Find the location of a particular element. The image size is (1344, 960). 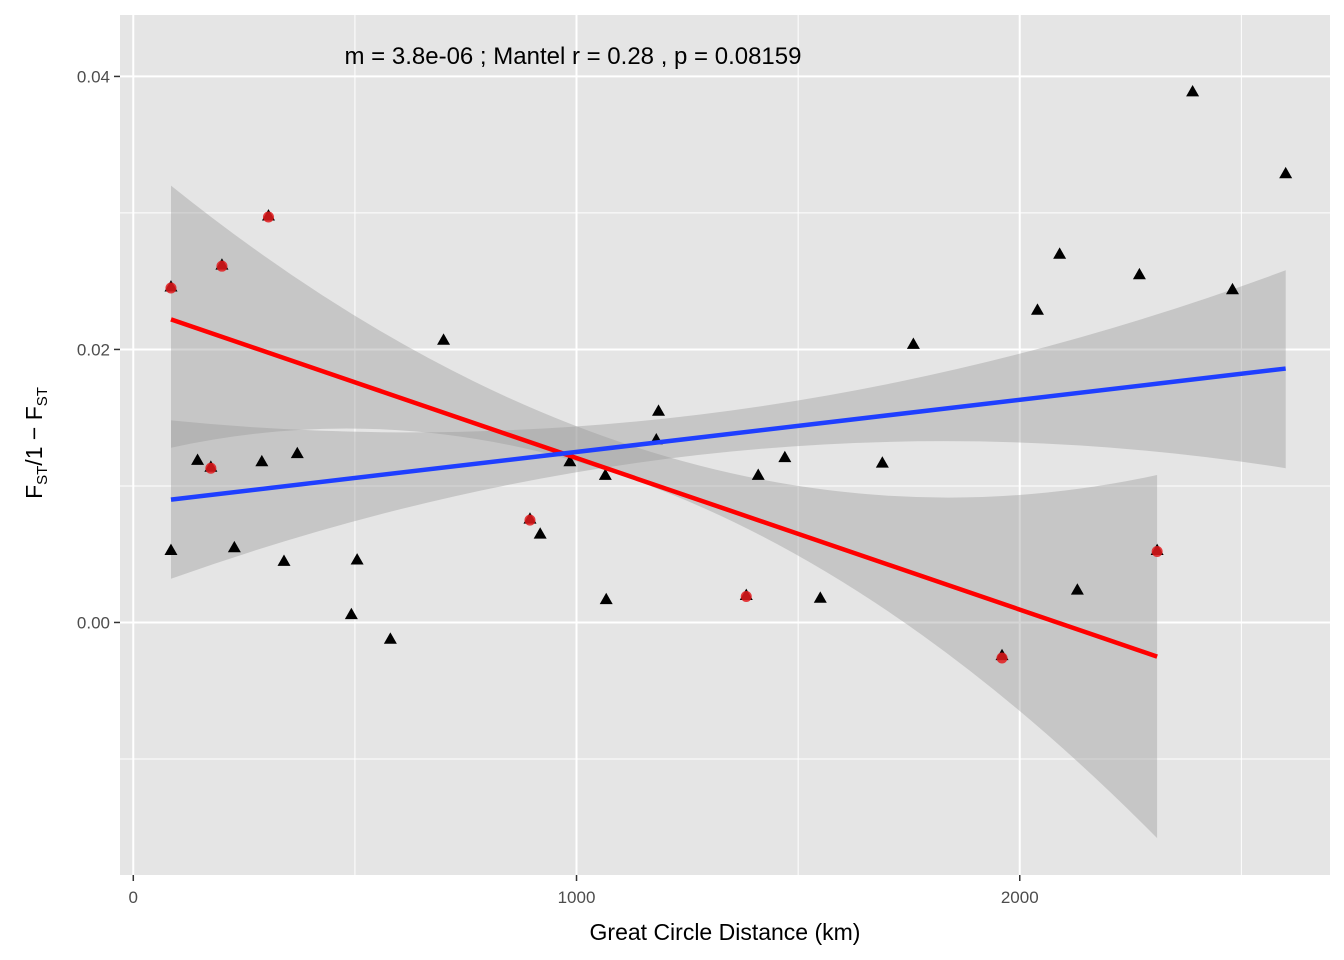

x-tick-label: 1000 is located at coordinates (577, 897).